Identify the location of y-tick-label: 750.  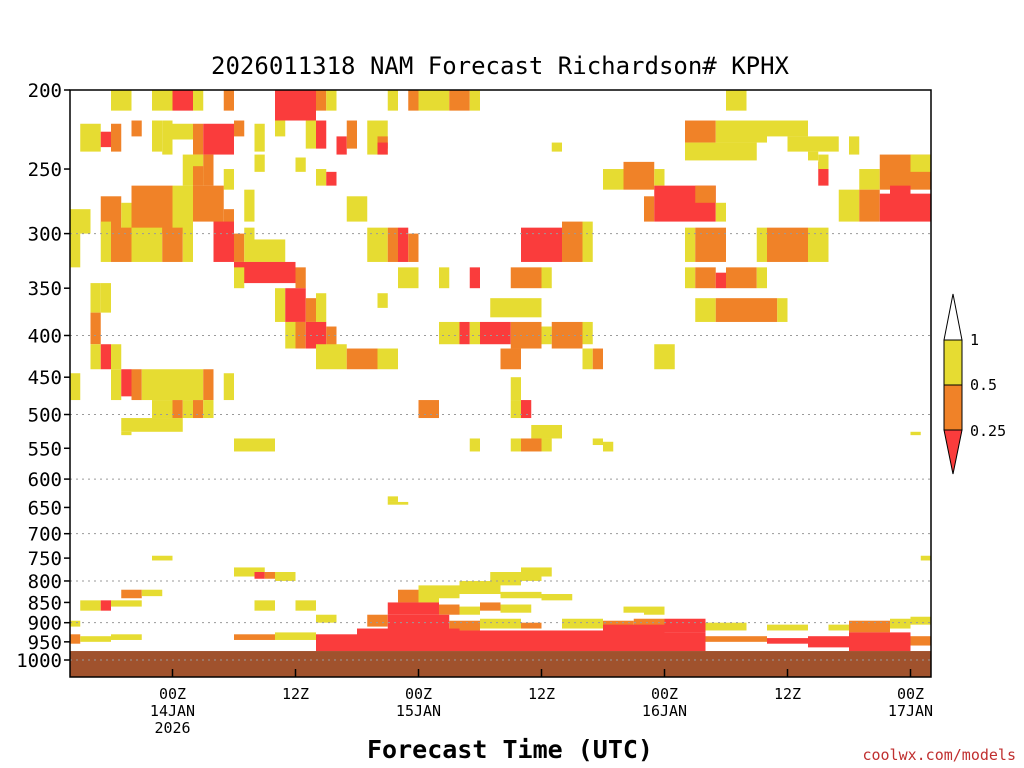
(45, 559).